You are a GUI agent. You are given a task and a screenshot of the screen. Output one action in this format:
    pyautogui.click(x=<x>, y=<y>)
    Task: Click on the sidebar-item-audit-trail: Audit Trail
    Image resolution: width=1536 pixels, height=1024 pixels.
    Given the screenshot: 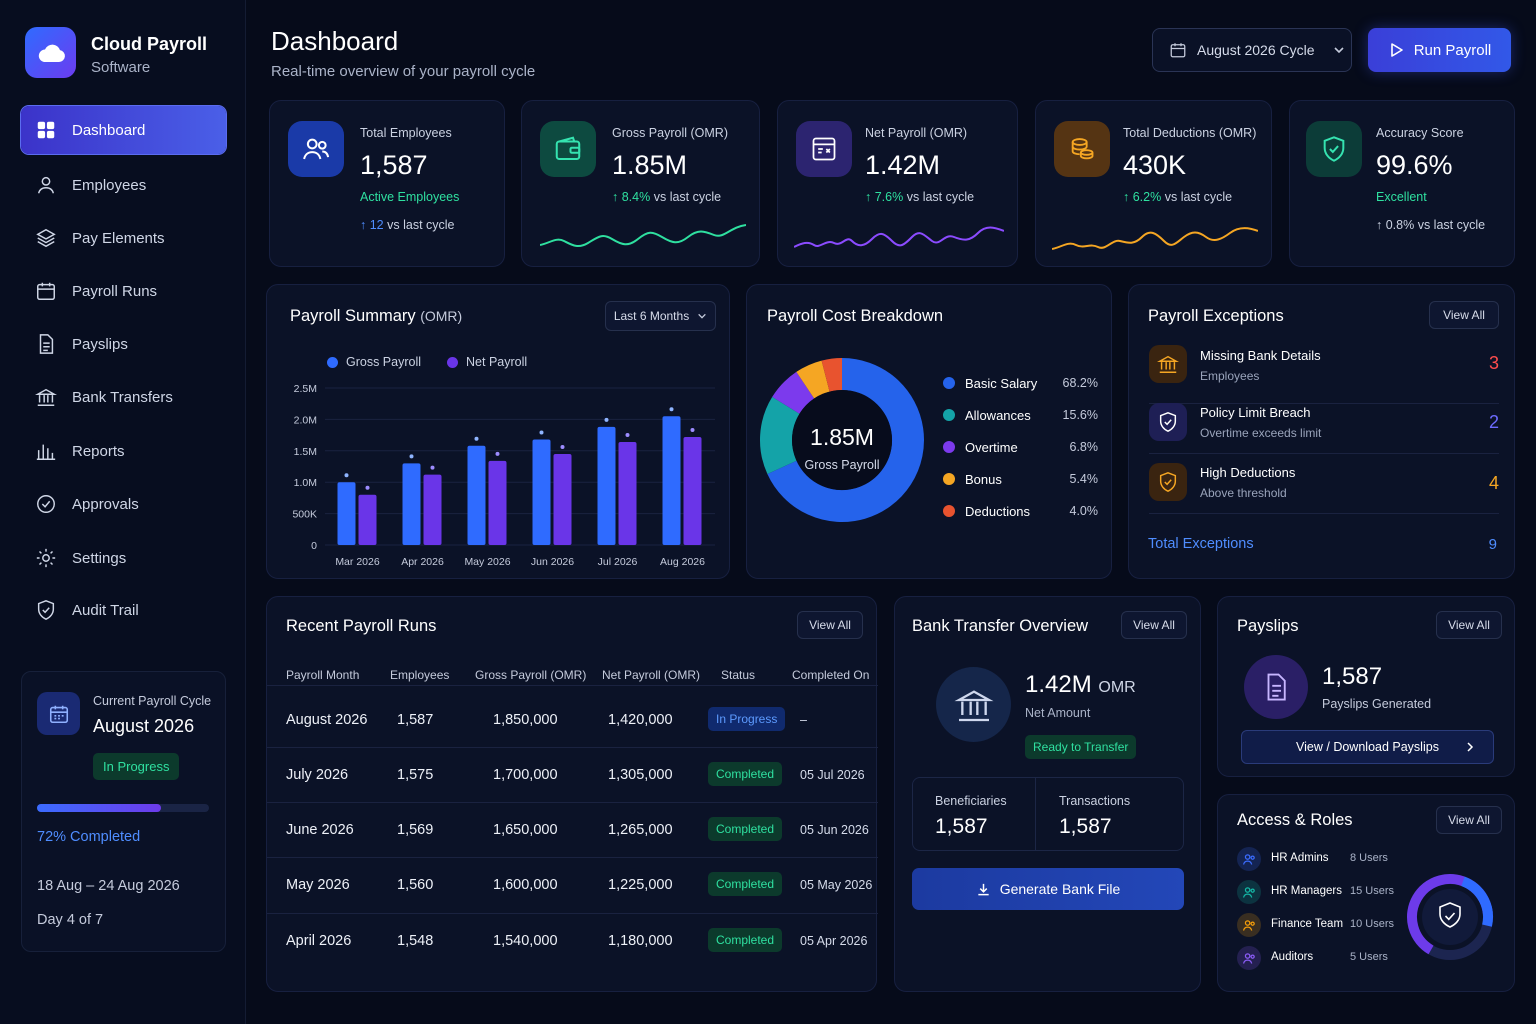 What is the action you would take?
    pyautogui.click(x=123, y=610)
    